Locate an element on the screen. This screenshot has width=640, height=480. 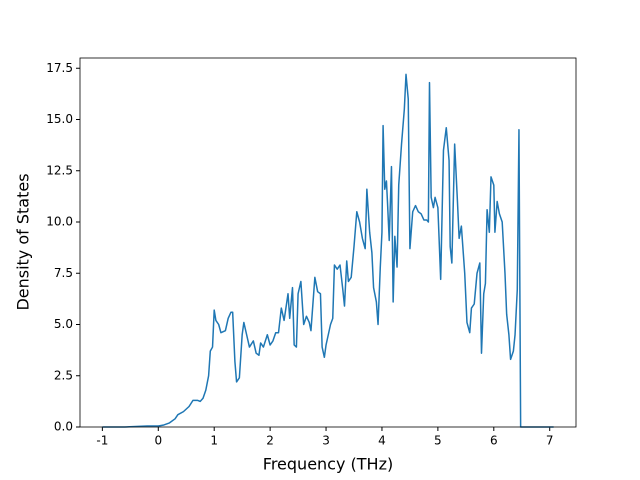
y-tick-label: 7.5 is located at coordinates (63, 273).